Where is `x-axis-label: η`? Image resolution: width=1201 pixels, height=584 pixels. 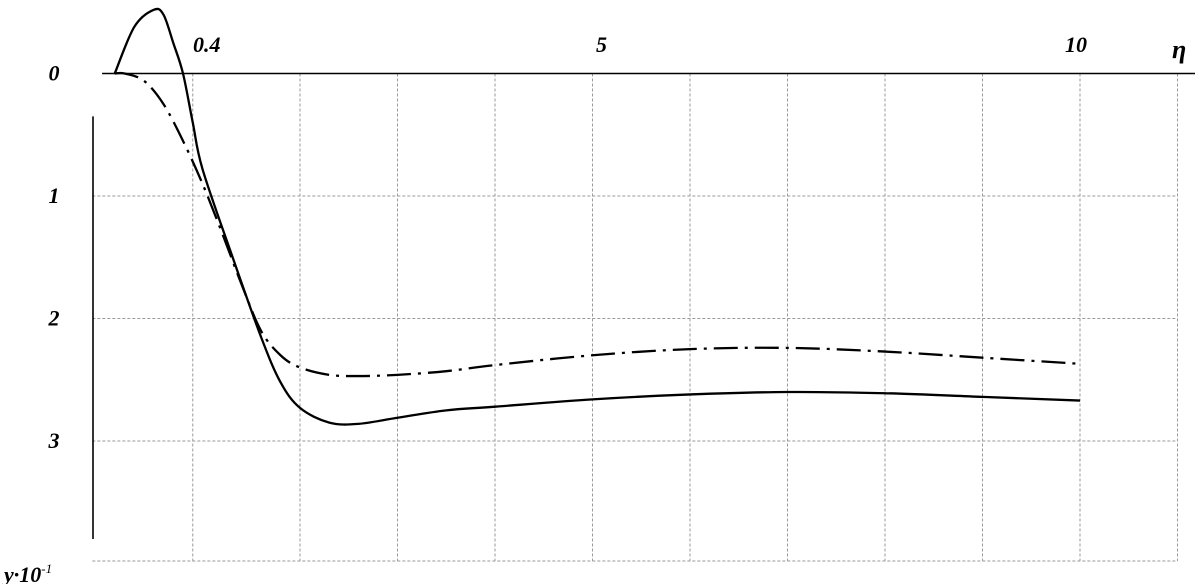
x-axis-label: η is located at coordinates (1179, 49).